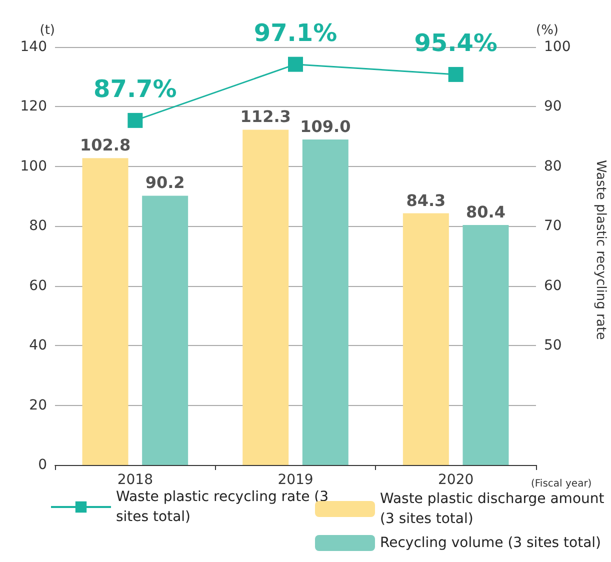 This screenshot has width=611, height=562. What do you see at coordinates (426, 200) in the screenshot?
I see `data-label: 84.3` at bounding box center [426, 200].